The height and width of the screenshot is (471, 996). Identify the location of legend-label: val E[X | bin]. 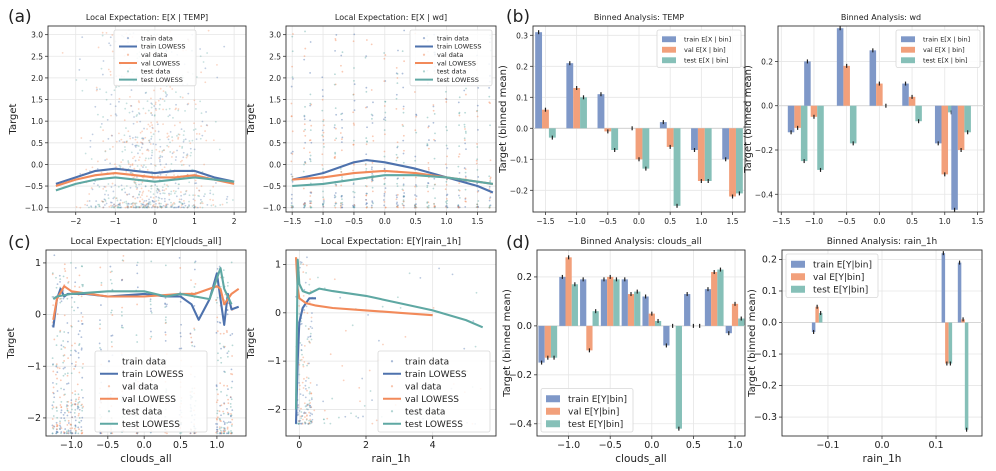
(705, 50).